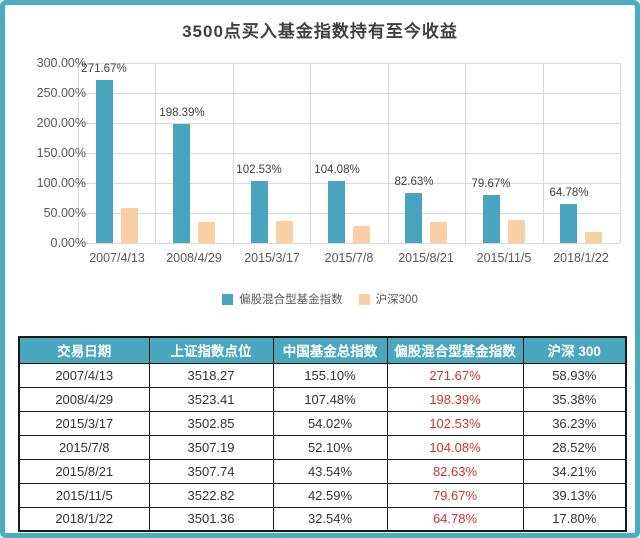  Describe the element at coordinates (320, 31) in the screenshot. I see `chart-title: 3500点买入基金指数持有至今收益` at that location.